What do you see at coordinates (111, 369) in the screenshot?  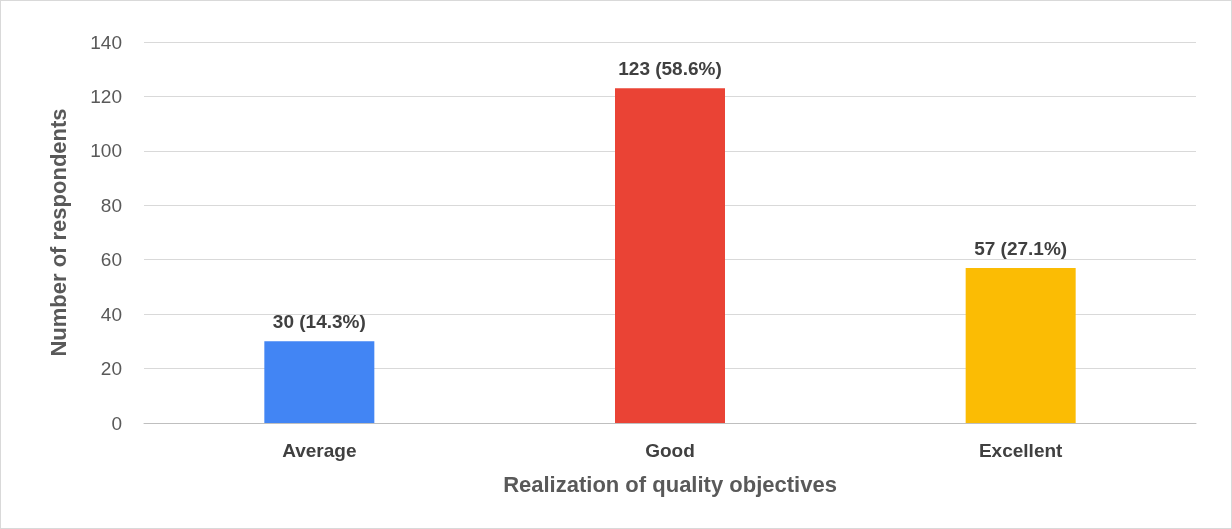 I see `y-tick-label: 20` at bounding box center [111, 369].